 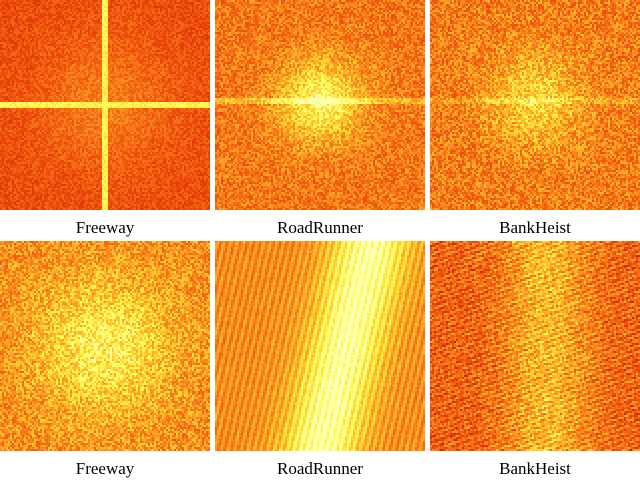 What do you see at coordinates (105, 346) in the screenshot?
I see `heatmap-freeway-bottom` at bounding box center [105, 346].